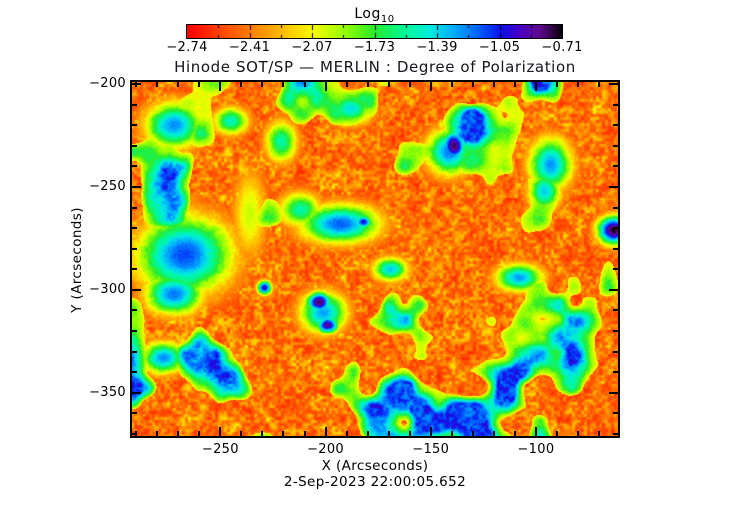  I want to click on colorbar-tick-label: −1.73, so click(374, 47).